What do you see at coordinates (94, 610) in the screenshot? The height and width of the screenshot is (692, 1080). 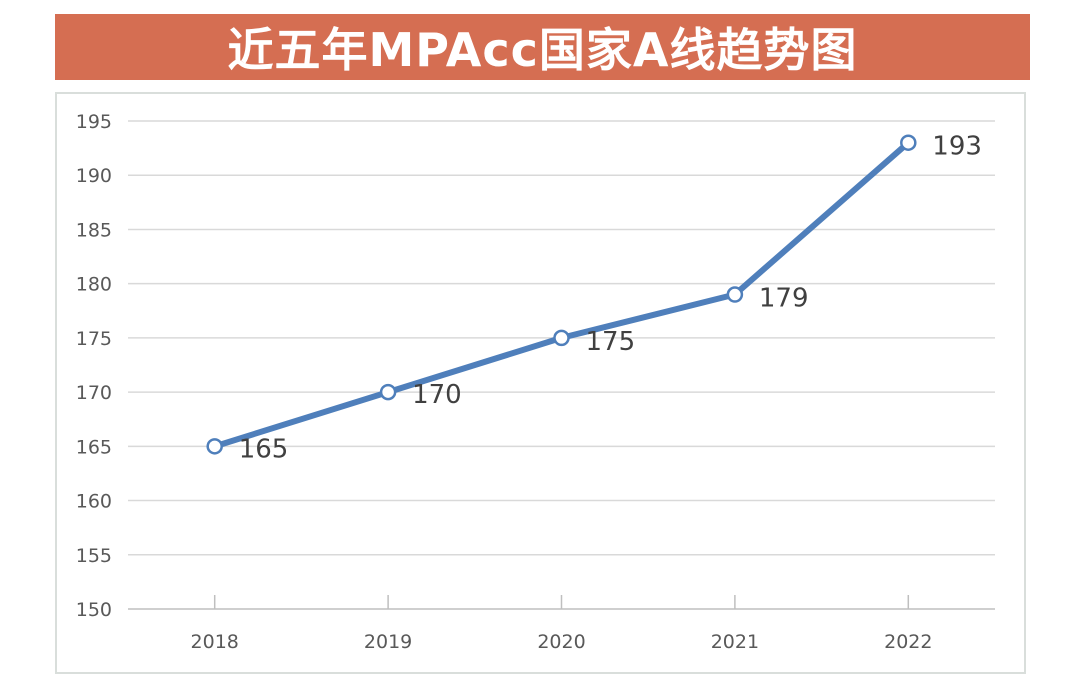 I see `y-tick-label: 150` at bounding box center [94, 610].